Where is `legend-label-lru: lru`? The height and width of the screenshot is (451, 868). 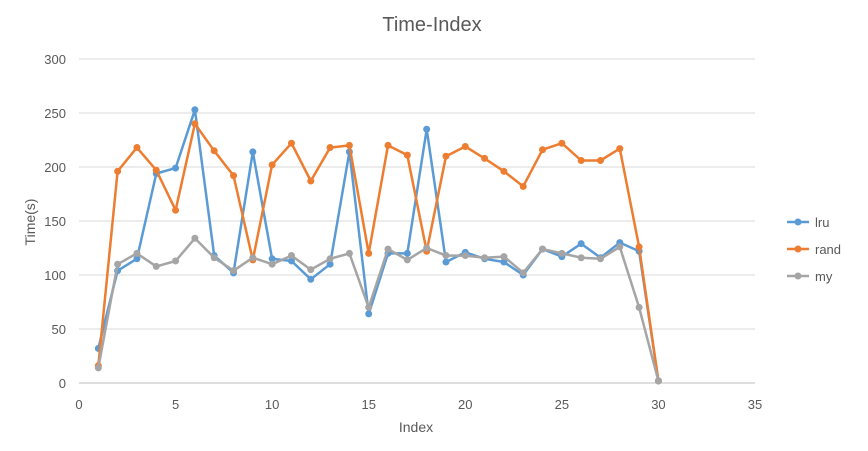
legend-label-lru: lru is located at coordinates (822, 222).